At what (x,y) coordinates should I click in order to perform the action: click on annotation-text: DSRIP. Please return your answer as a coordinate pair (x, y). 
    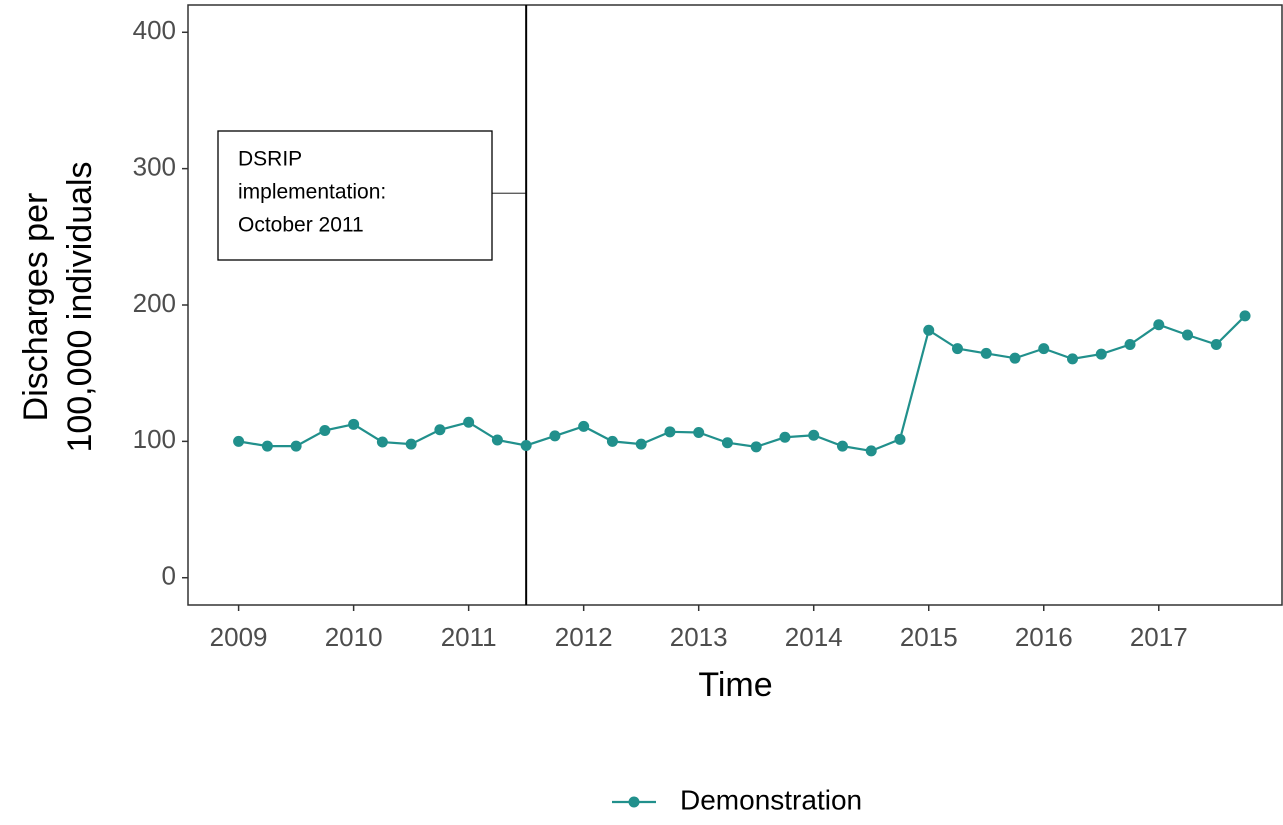
    Looking at the image, I should click on (270, 159).